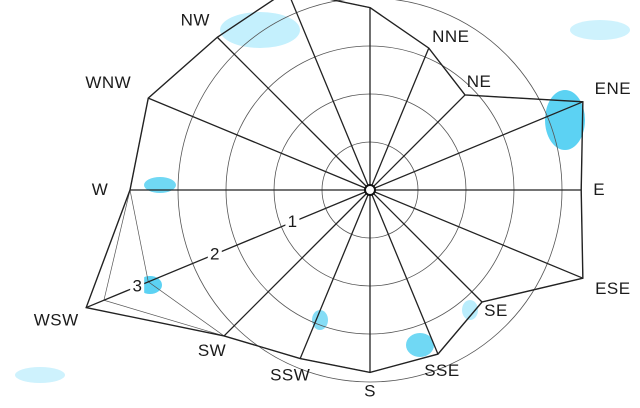  I want to click on label-sse: SSE, so click(442, 370).